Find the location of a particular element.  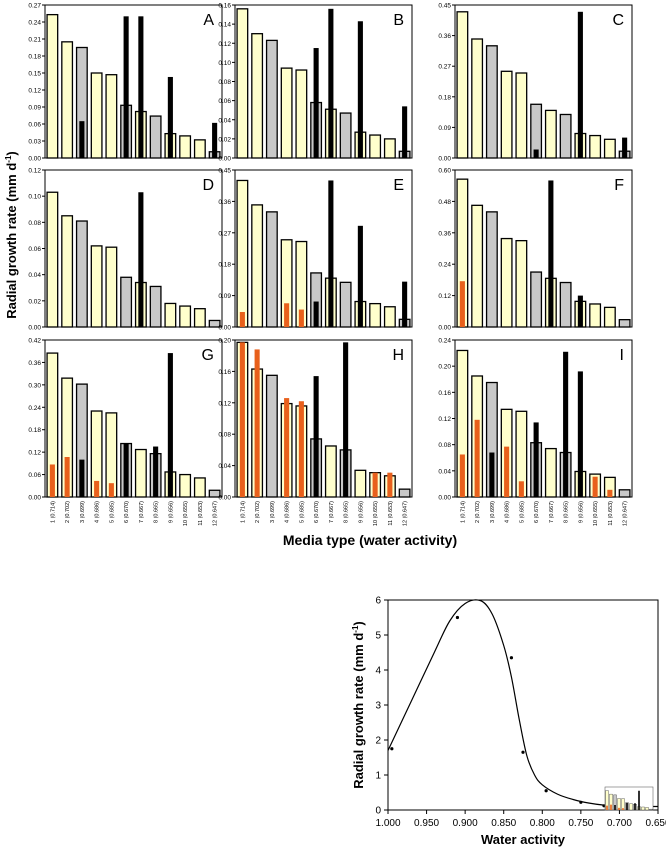

line-chart-frame is located at coordinates (523, 705).